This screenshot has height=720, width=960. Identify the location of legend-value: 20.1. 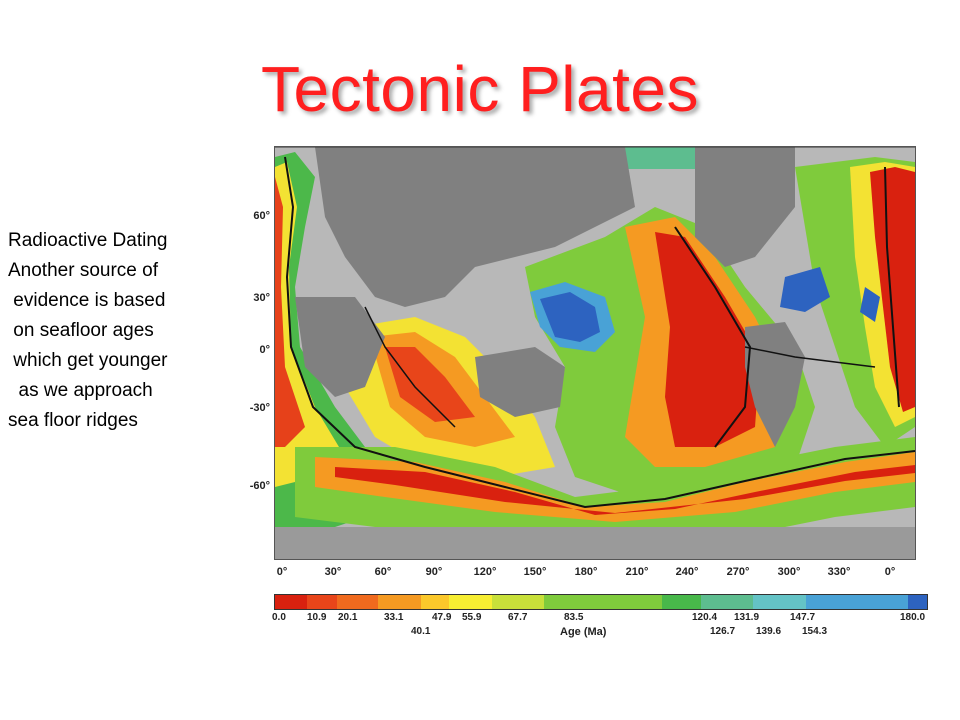
(348, 617).